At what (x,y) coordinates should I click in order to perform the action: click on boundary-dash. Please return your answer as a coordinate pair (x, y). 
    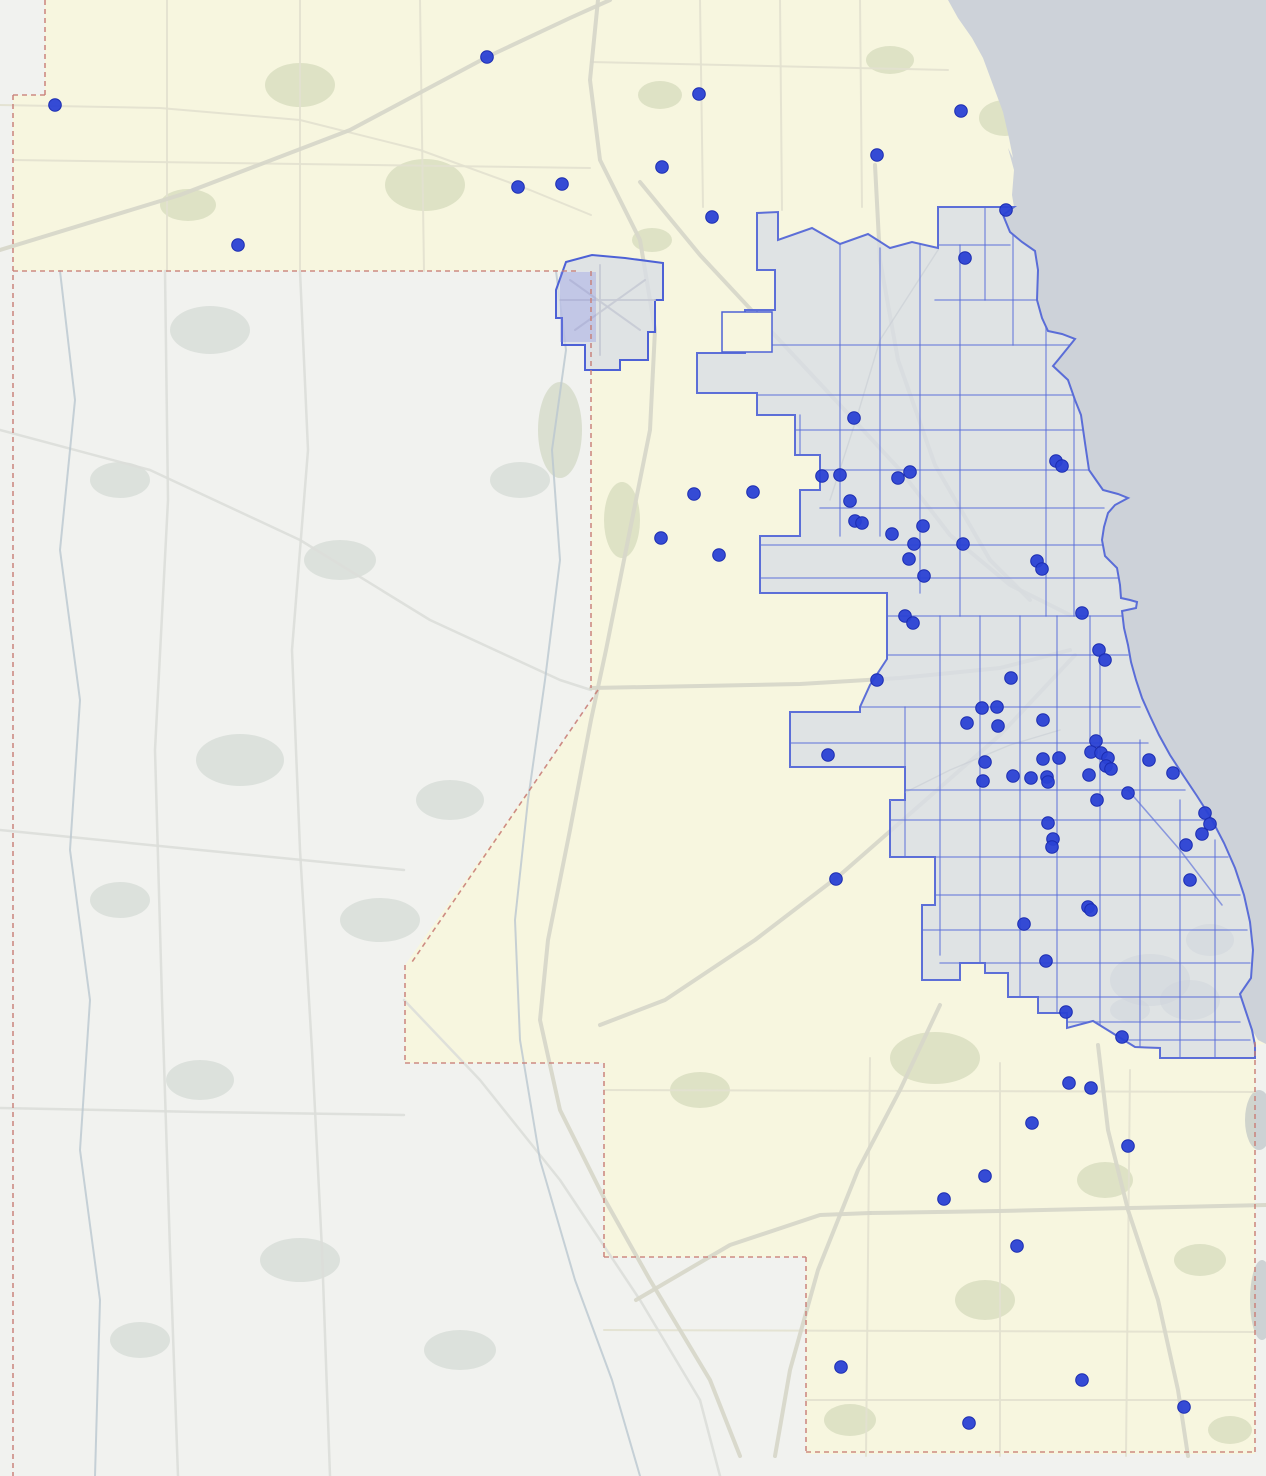
    Looking at the image, I should click on (505, 826).